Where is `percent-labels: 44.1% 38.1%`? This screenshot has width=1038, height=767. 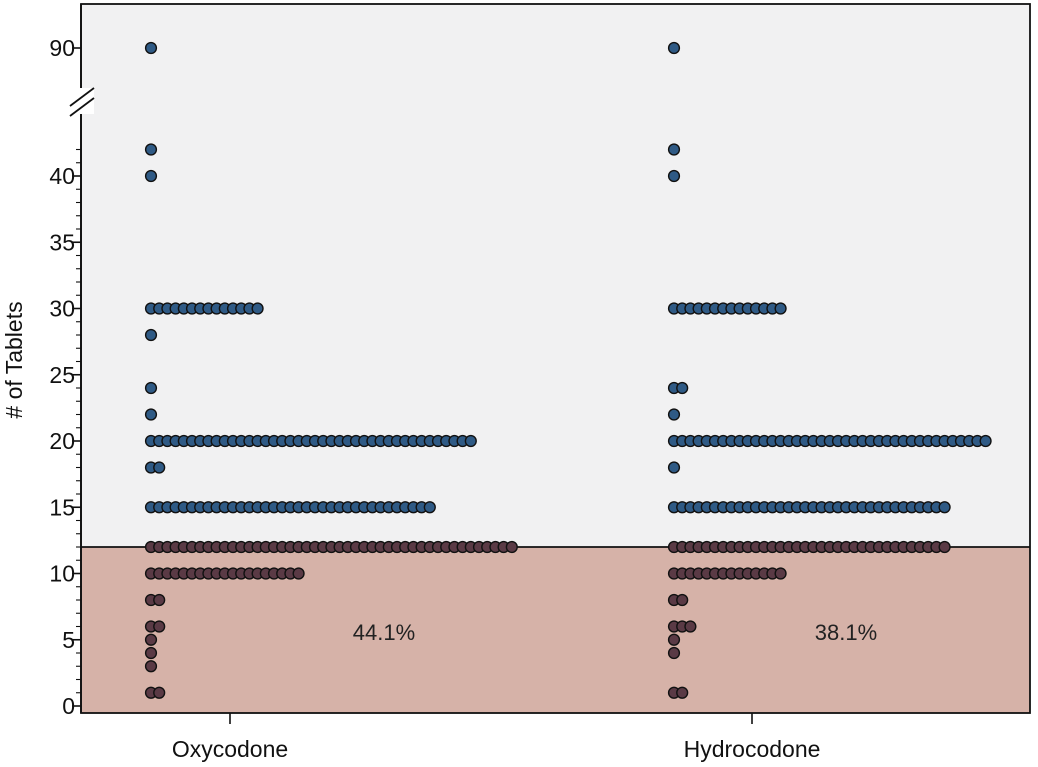 percent-labels: 44.1% 38.1% is located at coordinates (615, 632).